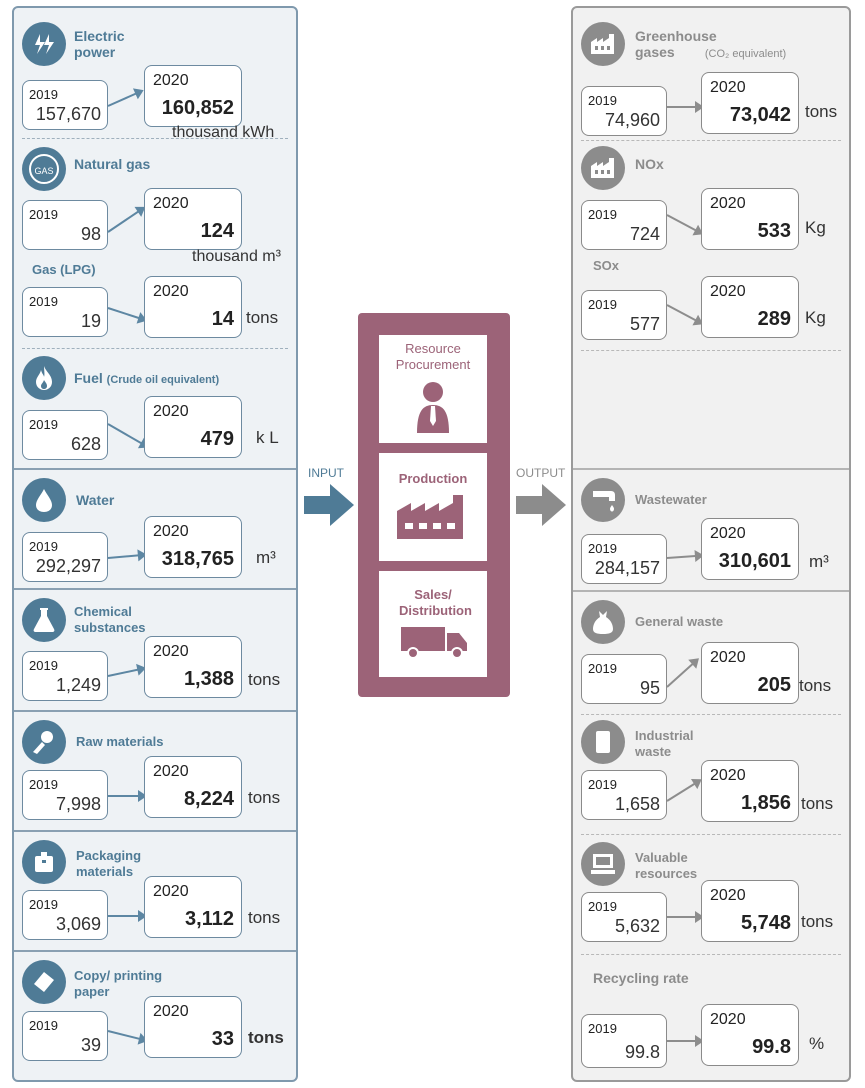  Describe the element at coordinates (765, 803) in the screenshot. I see `value-2020: 1,856` at that location.